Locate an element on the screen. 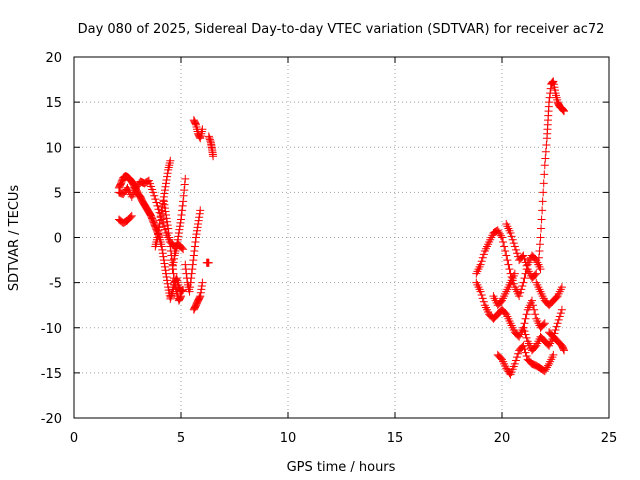 The image size is (640, 480). x-axis-label: GPS time / hours is located at coordinates (341, 467).